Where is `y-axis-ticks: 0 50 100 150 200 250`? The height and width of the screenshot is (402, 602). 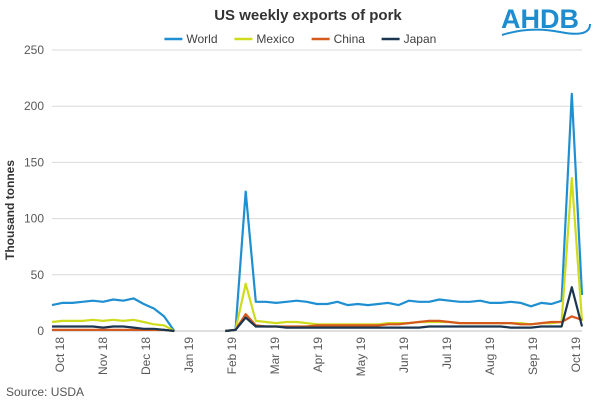 y-axis-ticks: 0 50 100 150 200 250 is located at coordinates (34, 190).